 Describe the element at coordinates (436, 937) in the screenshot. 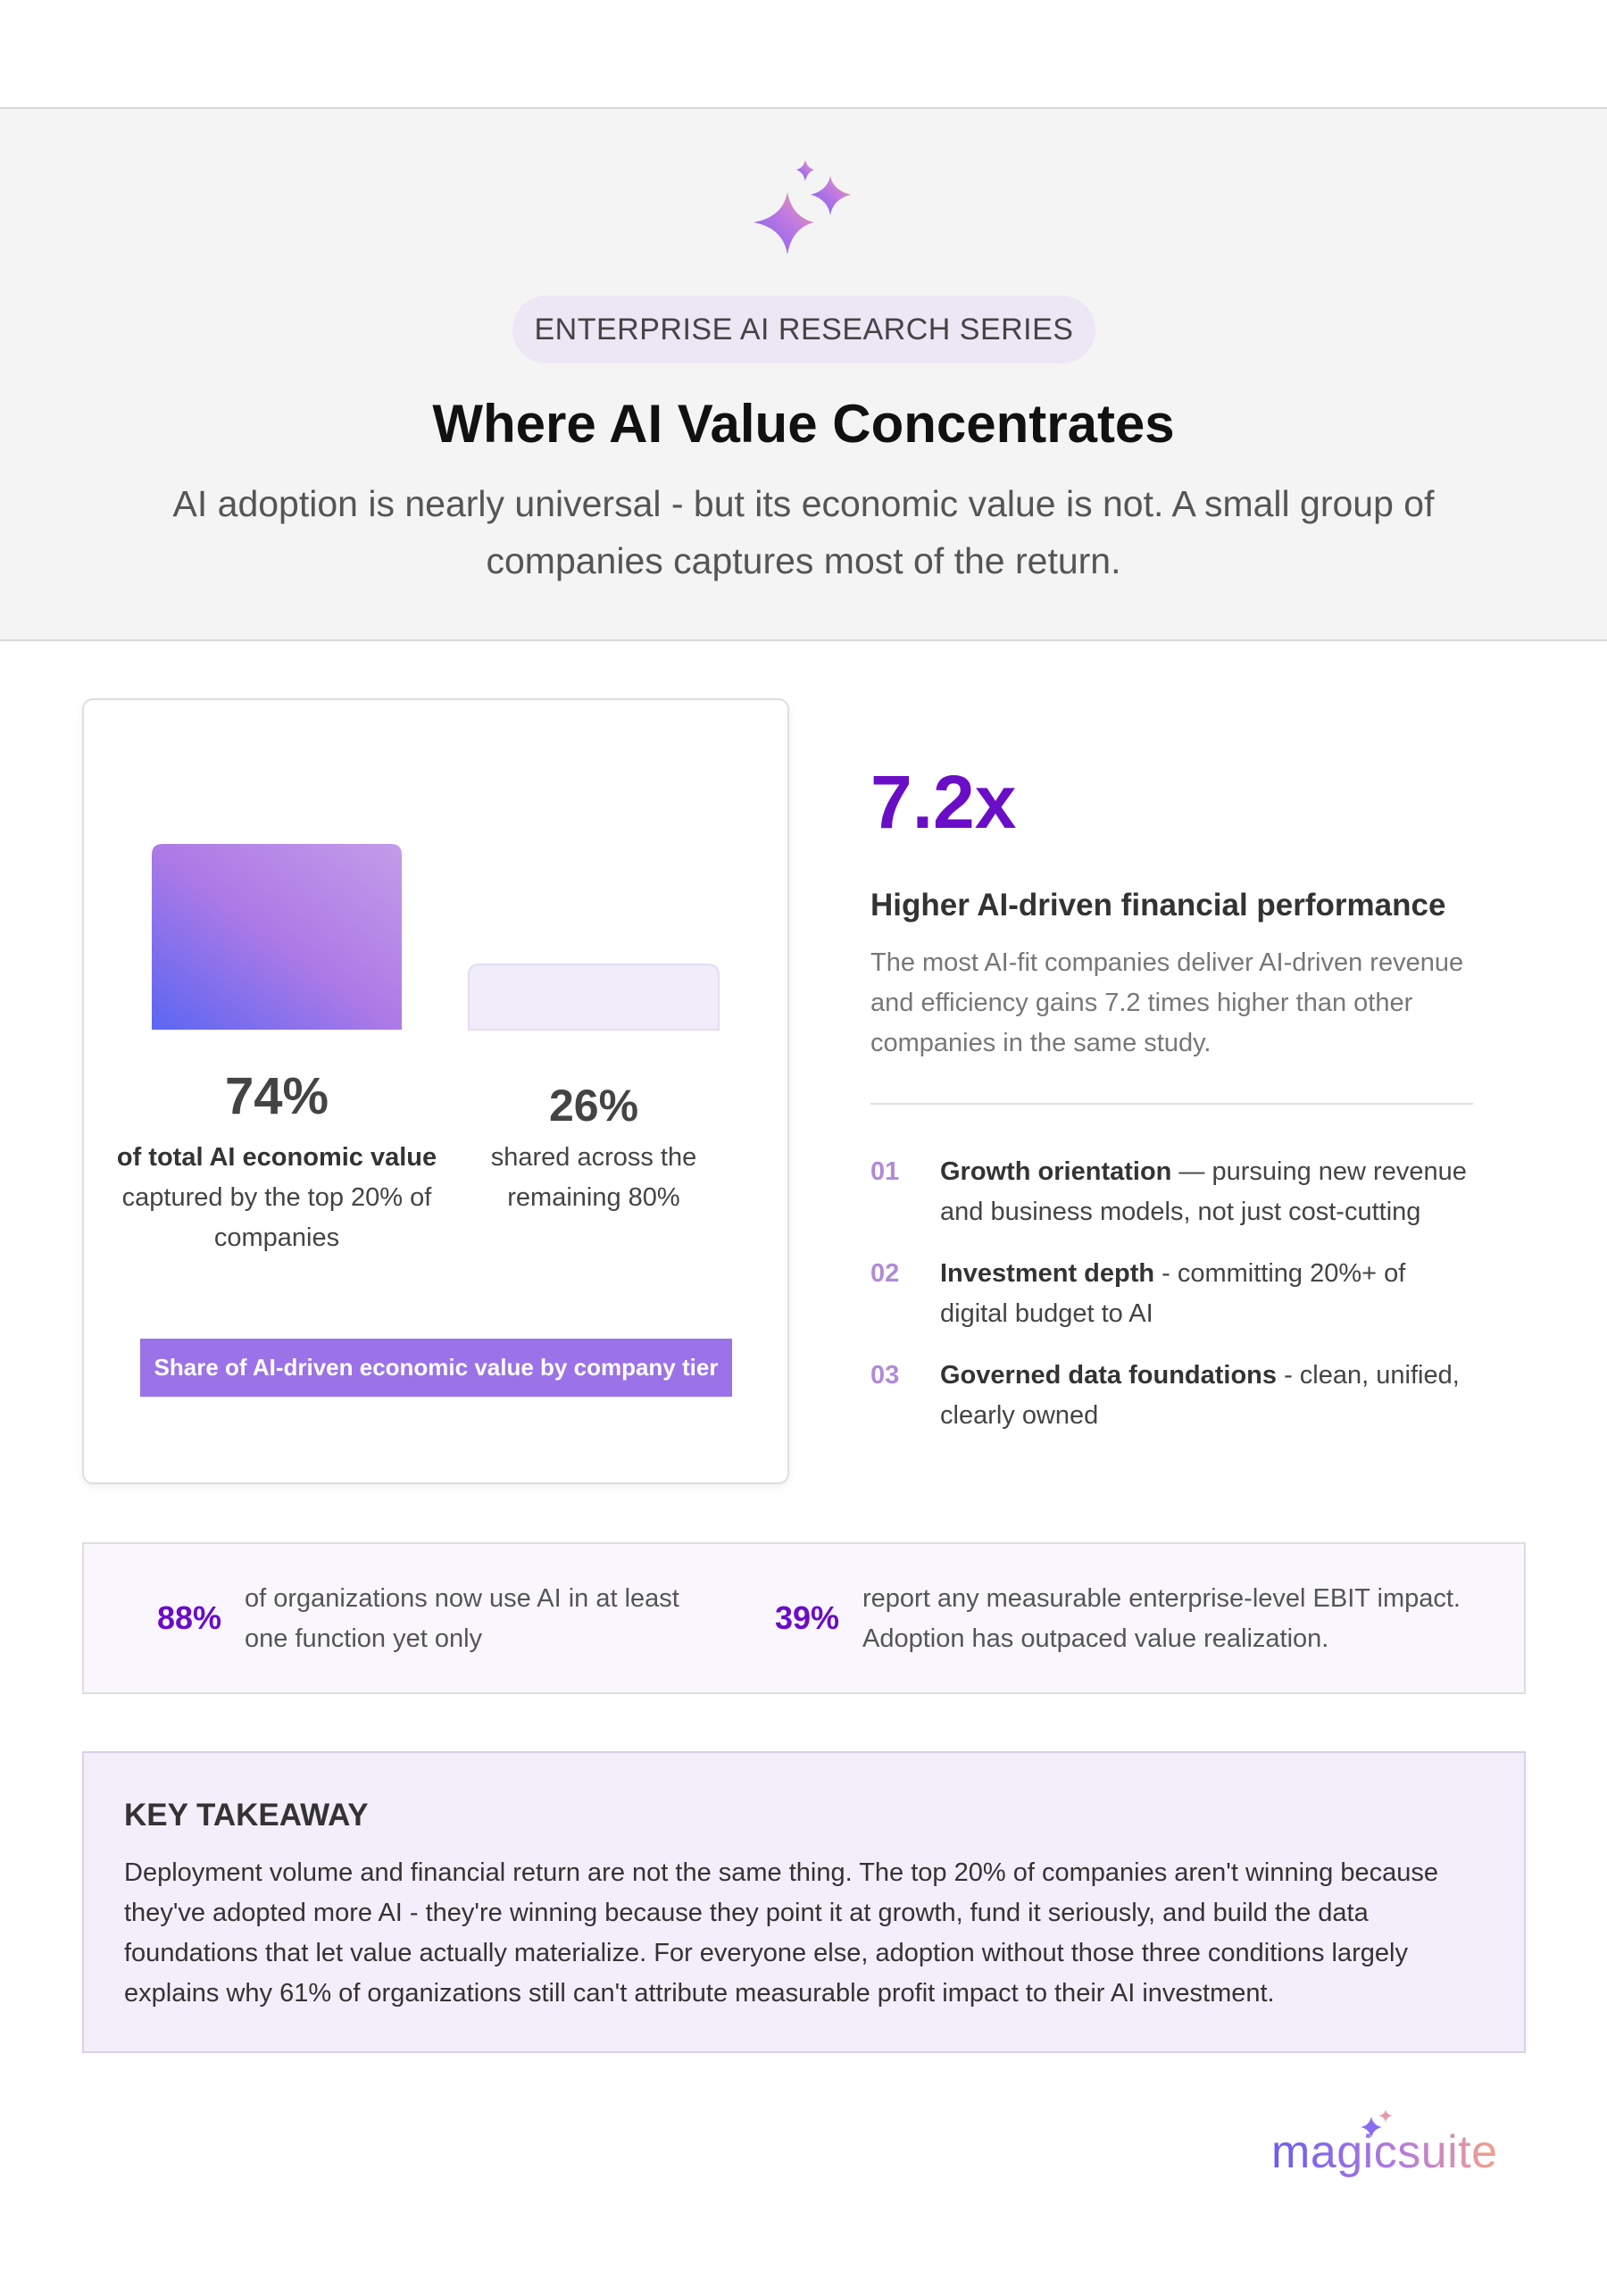

I see `chart` at that location.